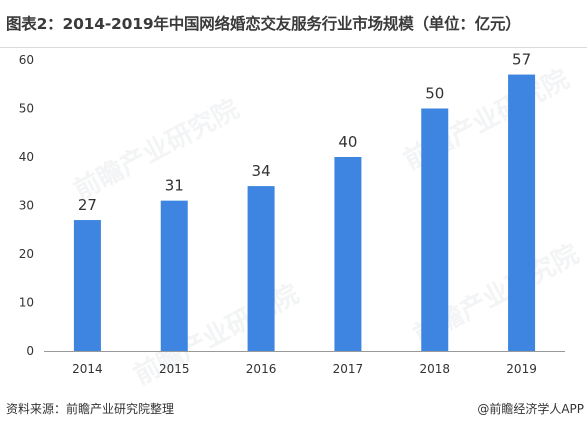 The image size is (587, 428). Describe the element at coordinates (30, 351) in the screenshot. I see `y-tick-label-0: 0` at that location.